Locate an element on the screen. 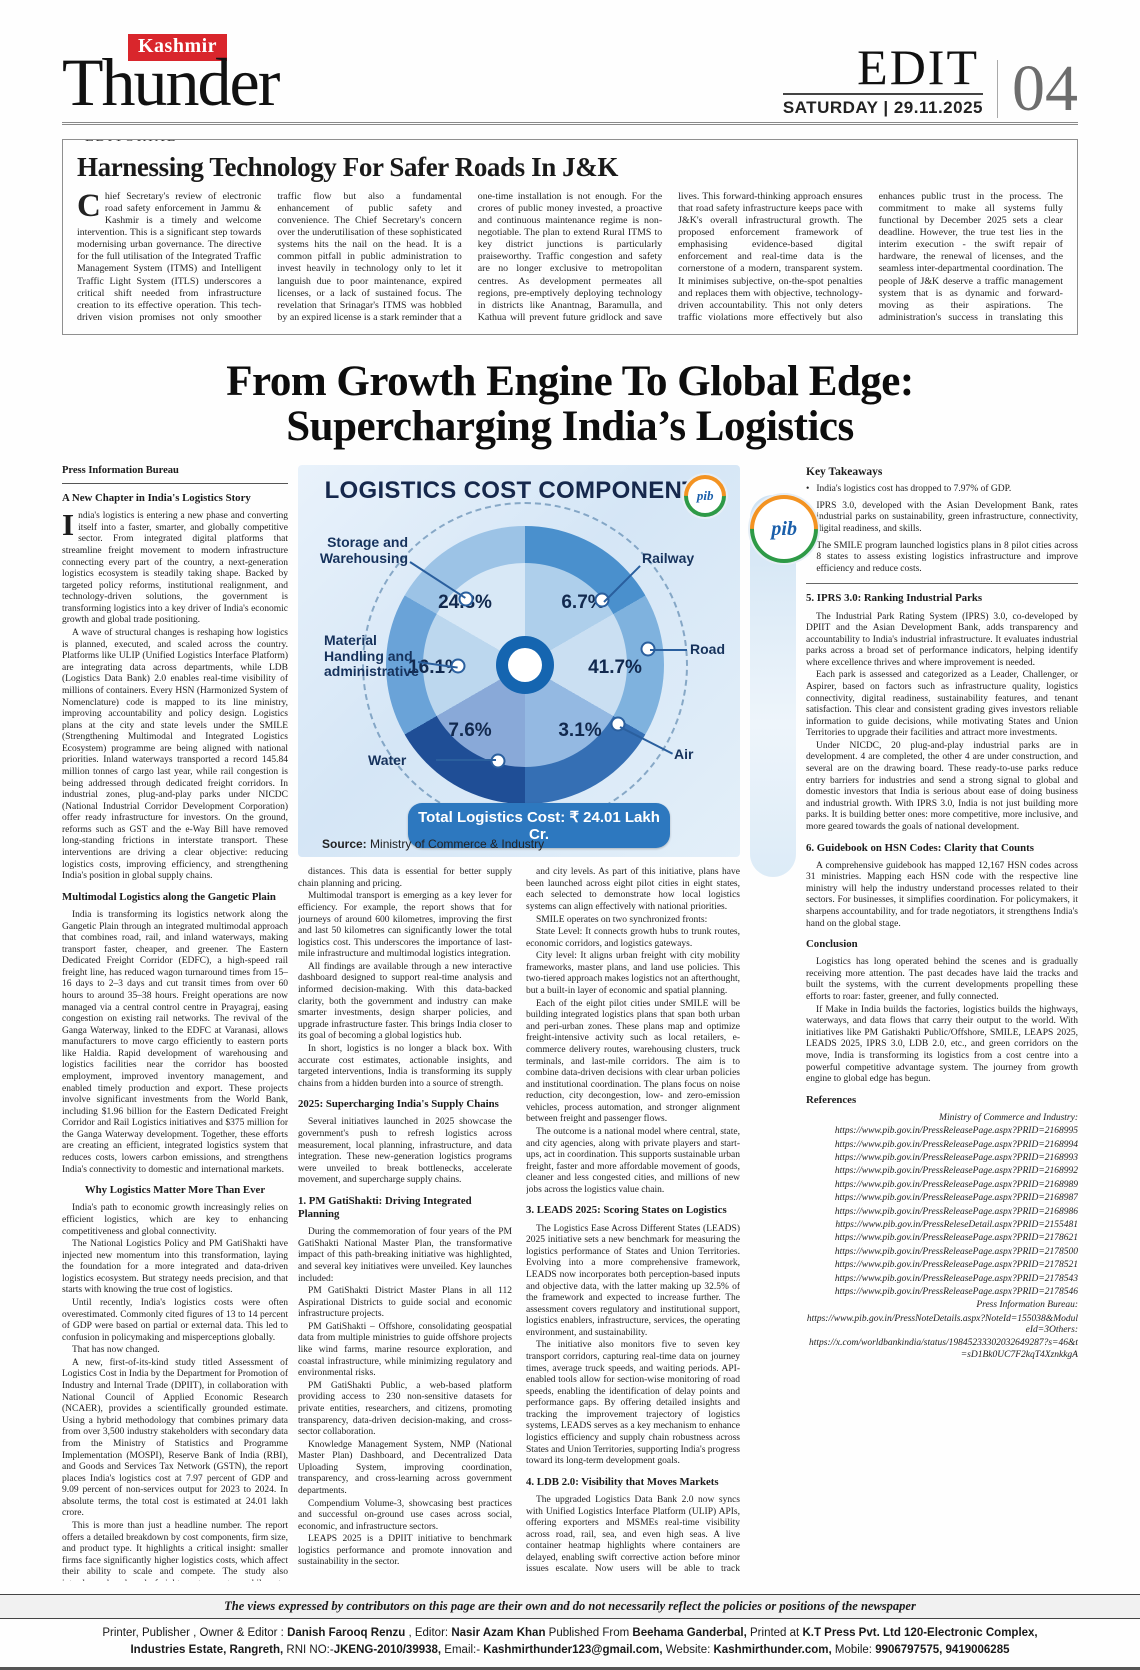 This screenshot has height=1670, width=1140. publisher-text-segment: Nasir Azam Khan is located at coordinates (498, 1632).